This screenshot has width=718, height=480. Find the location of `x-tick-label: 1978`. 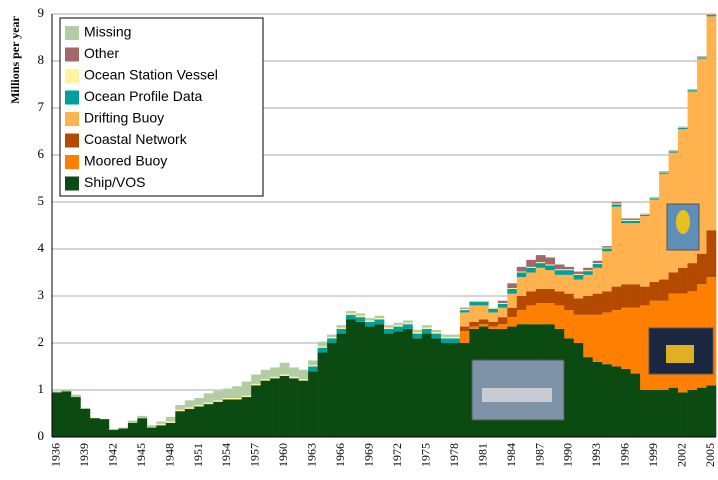

x-tick-label: 1978 is located at coordinates (454, 455).